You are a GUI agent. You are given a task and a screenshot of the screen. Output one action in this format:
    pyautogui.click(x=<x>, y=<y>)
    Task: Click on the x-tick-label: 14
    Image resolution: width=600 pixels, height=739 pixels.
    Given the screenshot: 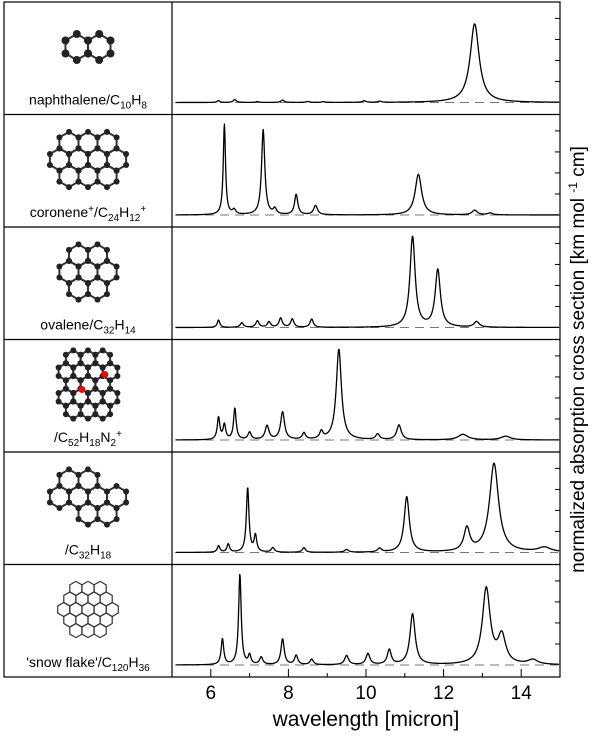 What is the action you would take?
    pyautogui.click(x=522, y=693)
    